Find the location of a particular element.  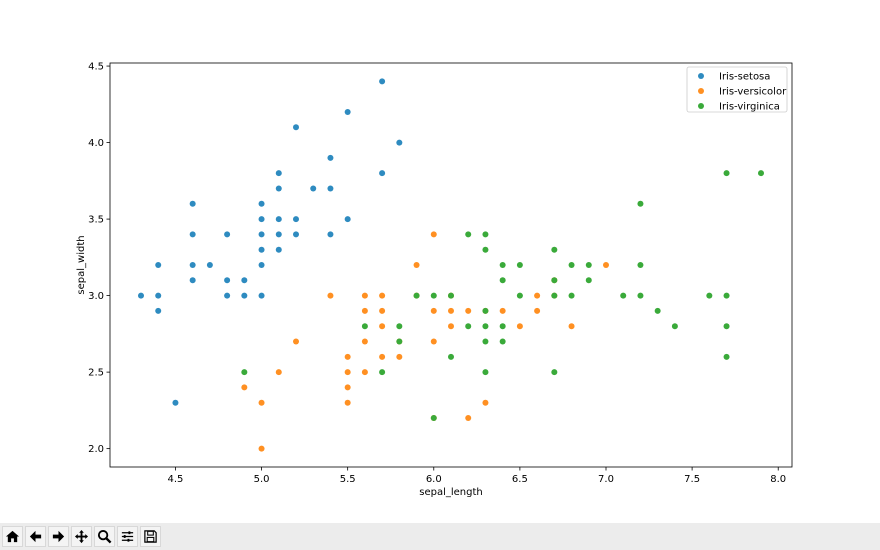

home-button is located at coordinates (12, 536).